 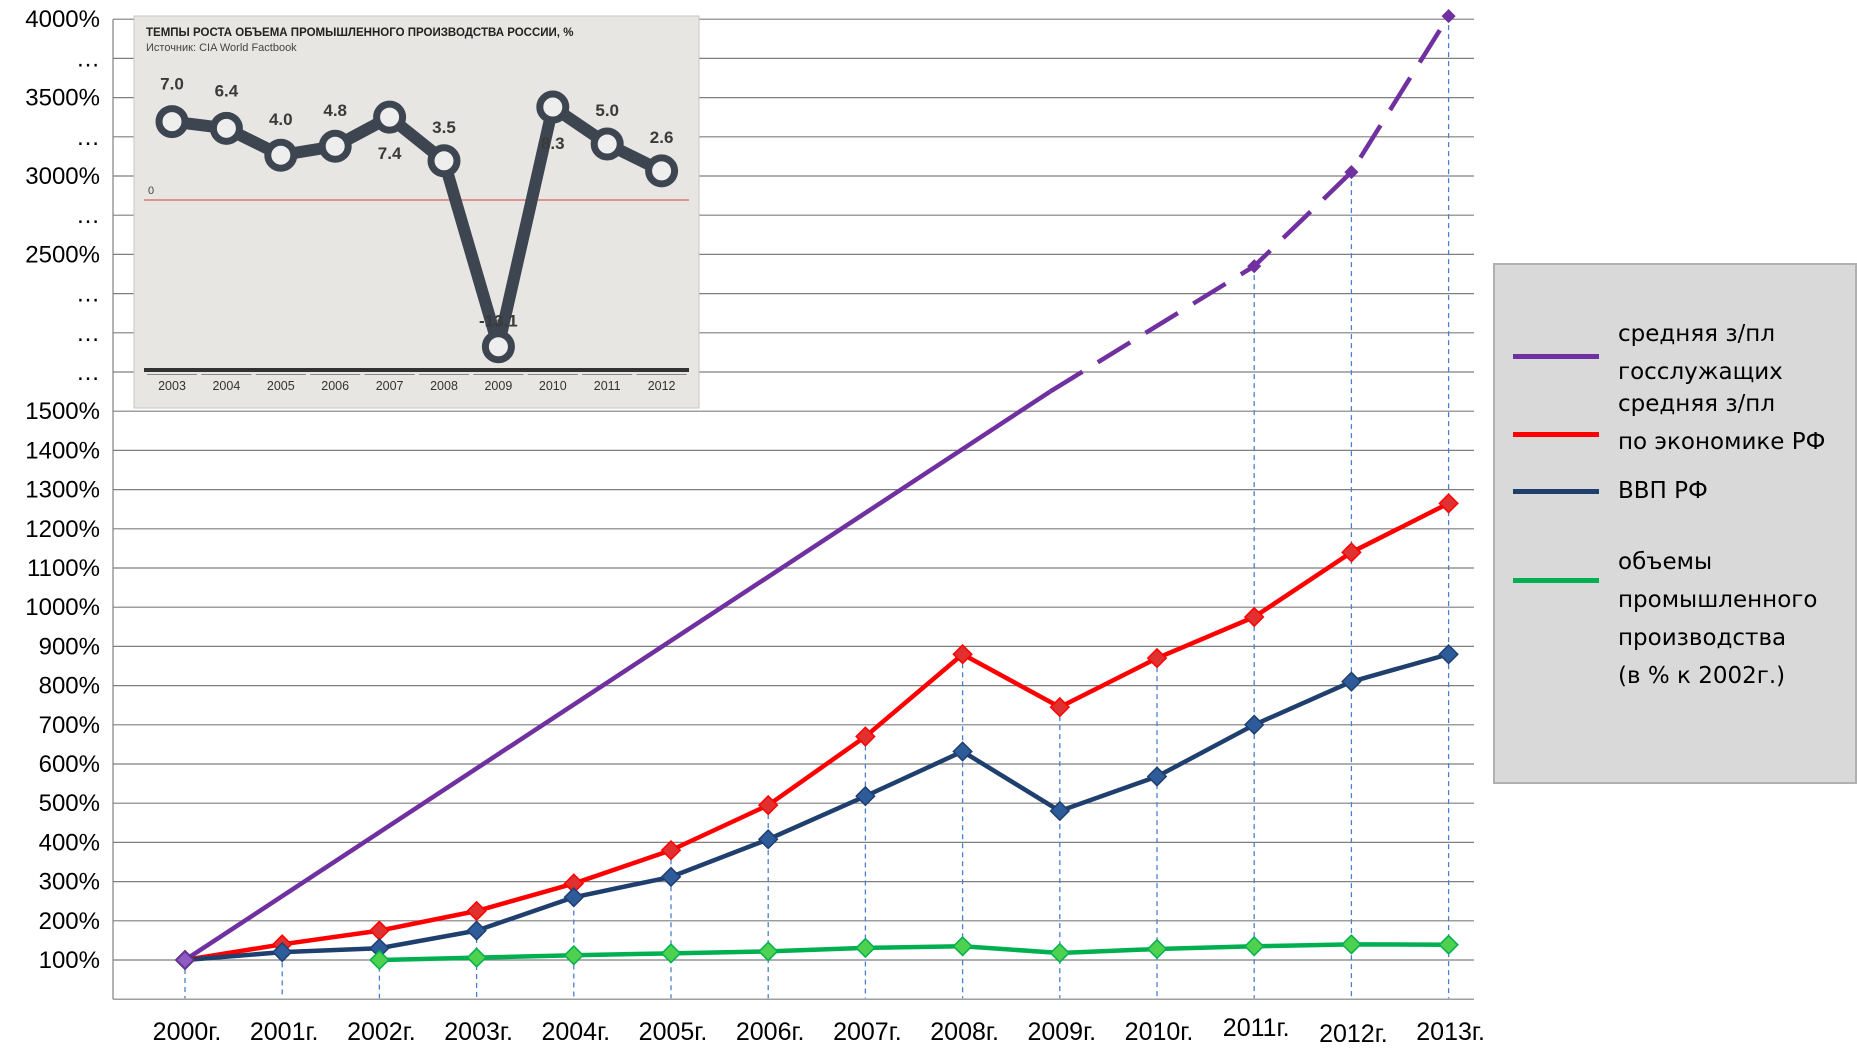 I want to click on inset-zero-label: 0, so click(x=151, y=191).